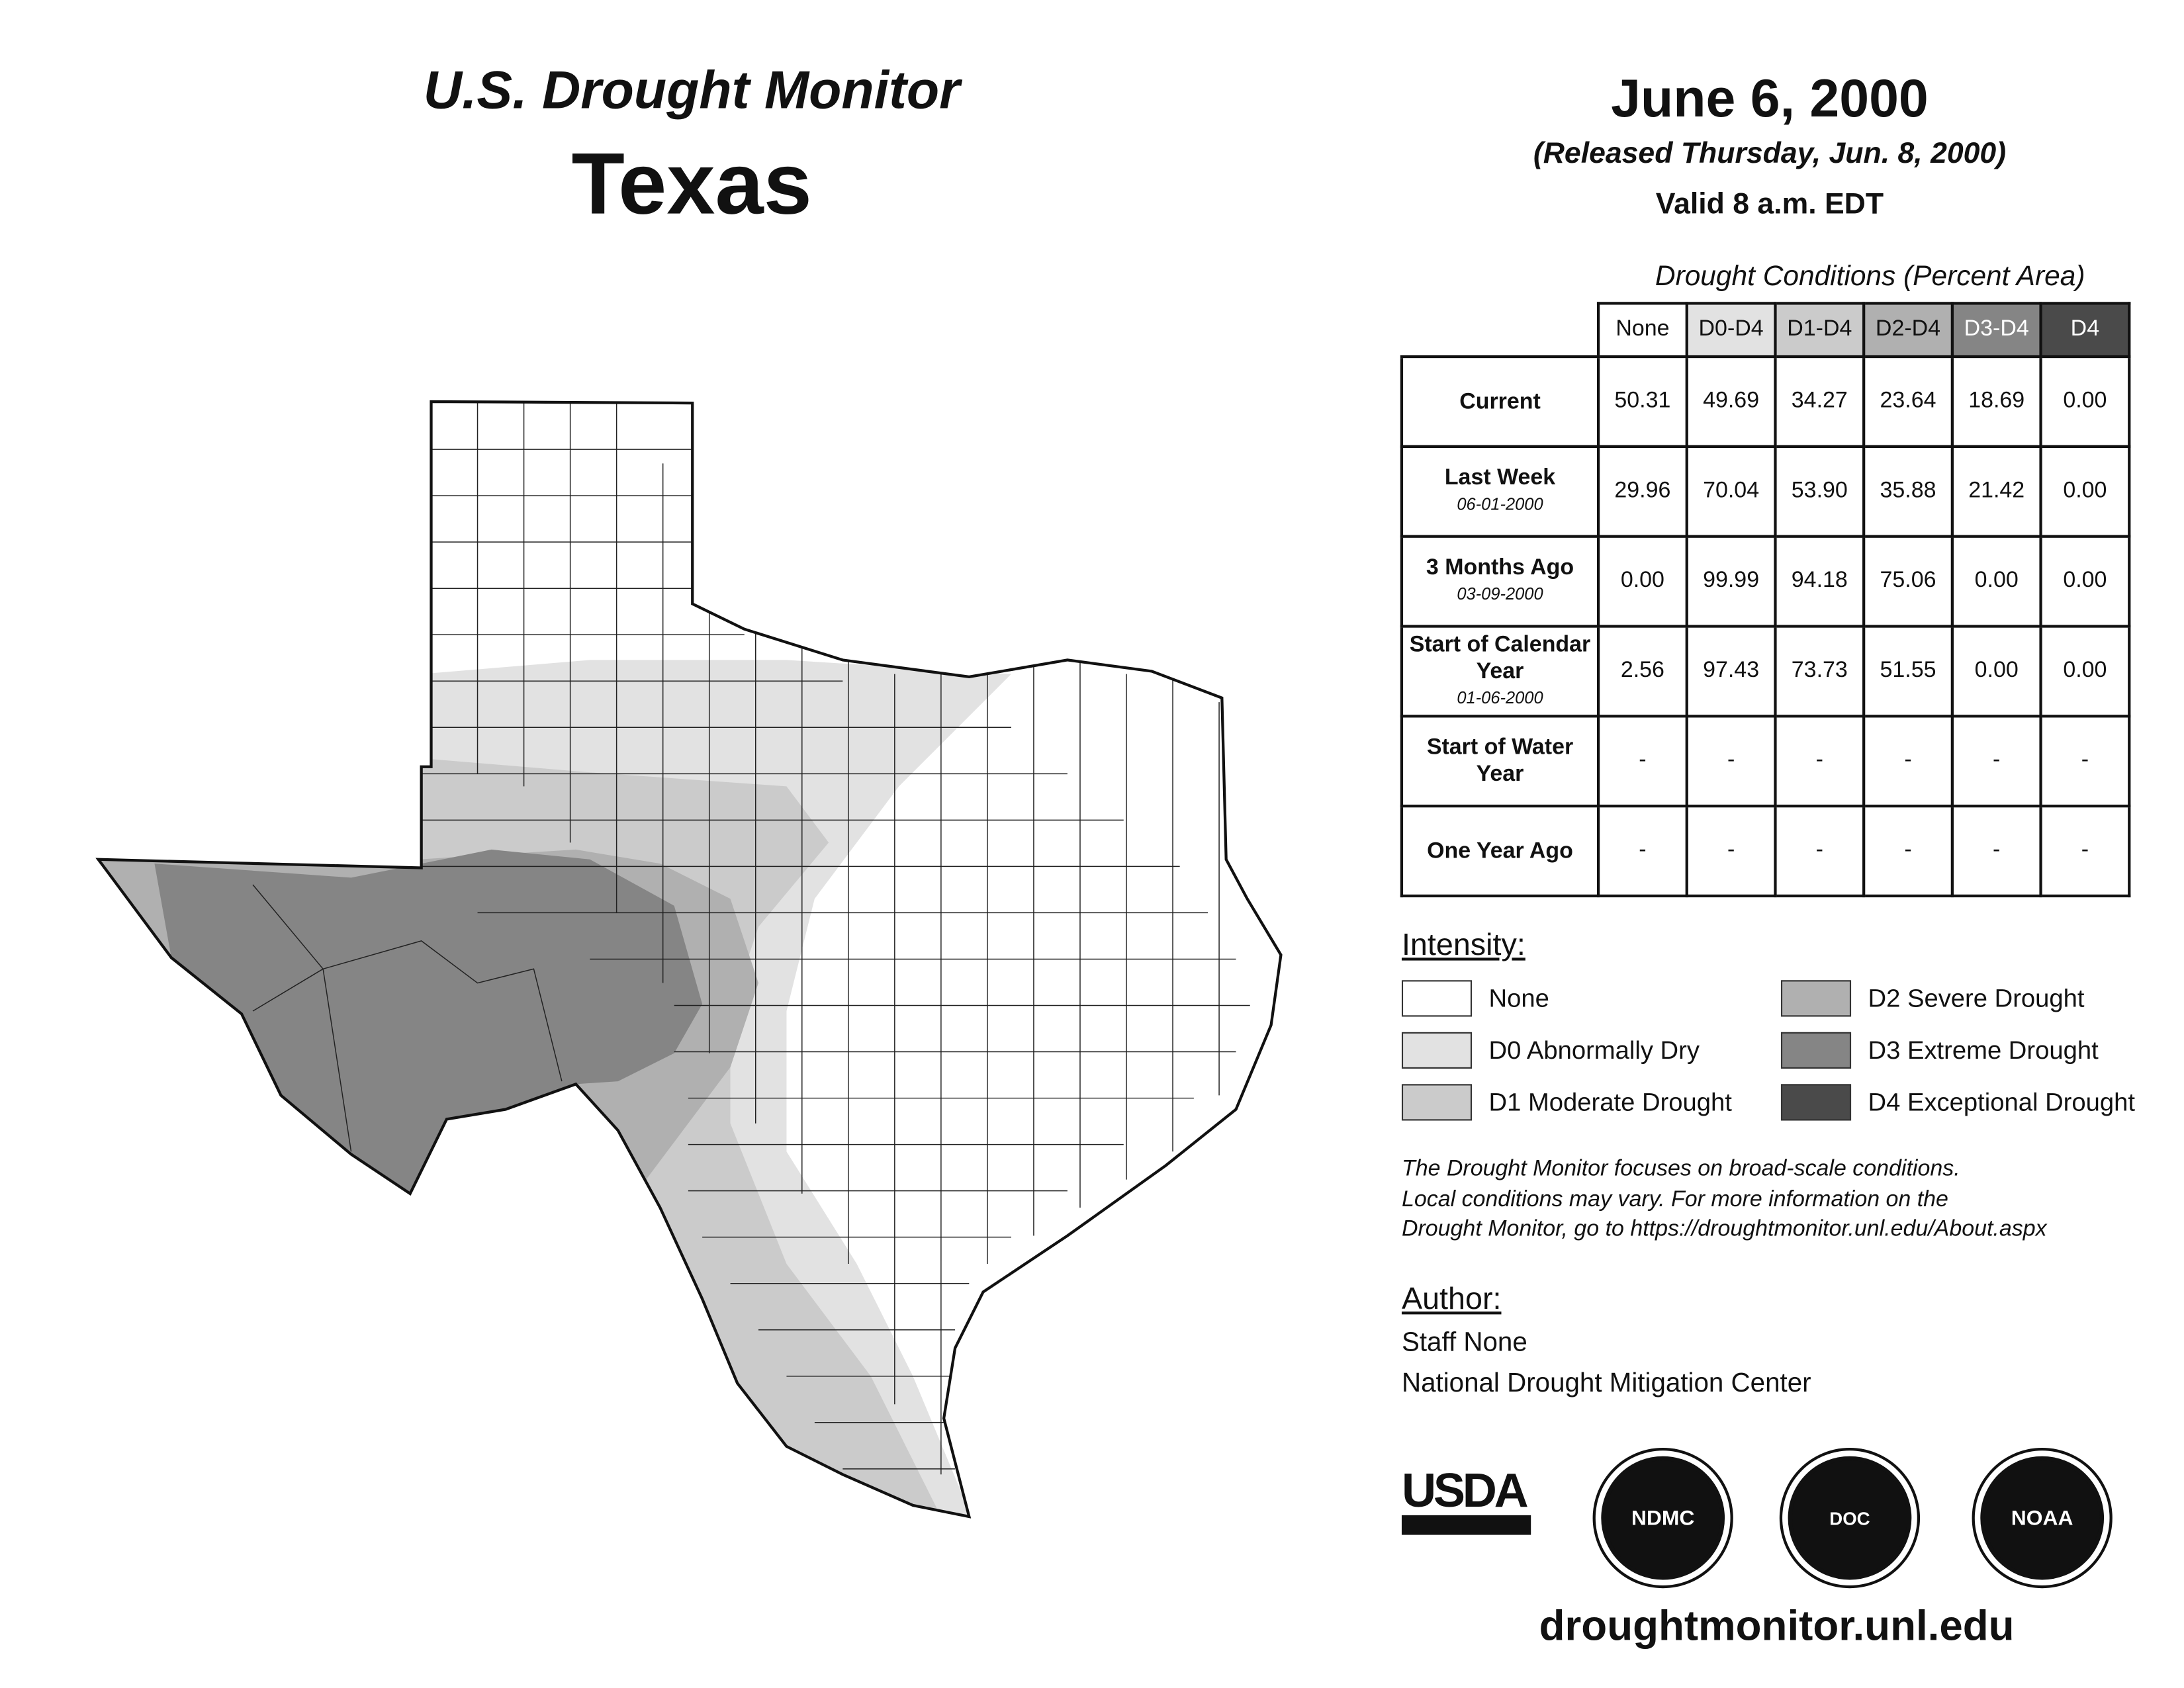  I want to click on author-org: National Drought Mitigation Center, so click(1606, 1384).